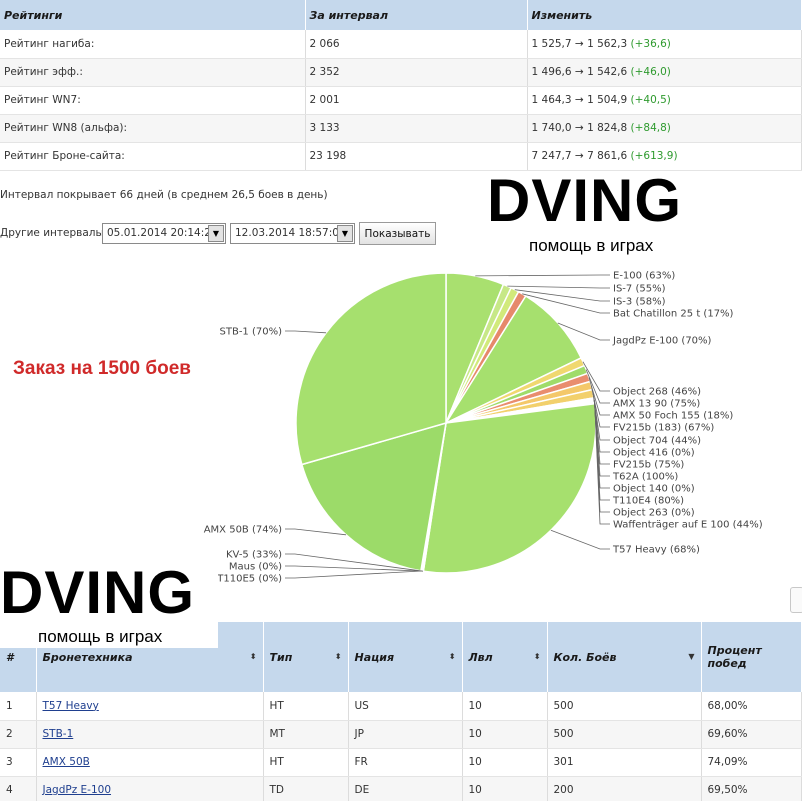 This screenshot has width=802, height=801. Describe the element at coordinates (657, 392) in the screenshot. I see `pie-label: Object 268 (46%)` at that location.